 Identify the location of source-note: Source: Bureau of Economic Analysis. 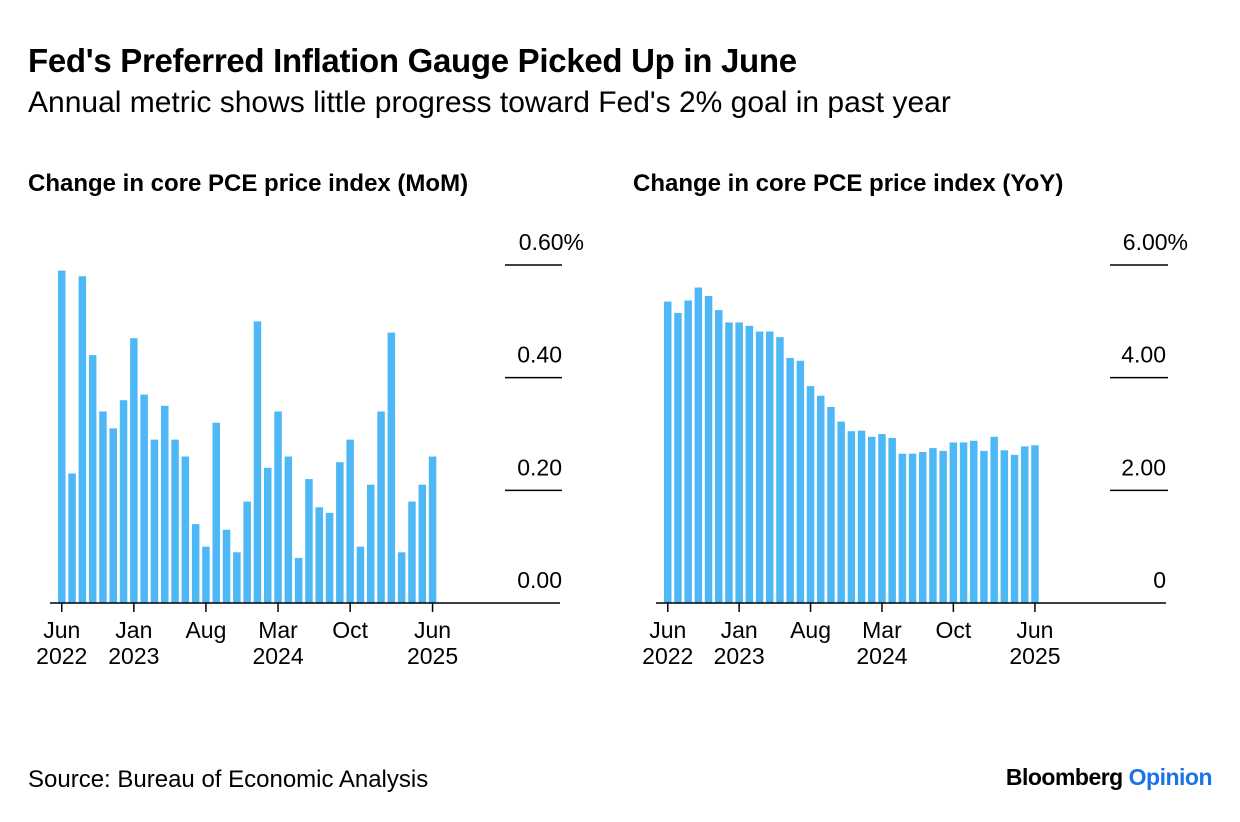
(228, 779).